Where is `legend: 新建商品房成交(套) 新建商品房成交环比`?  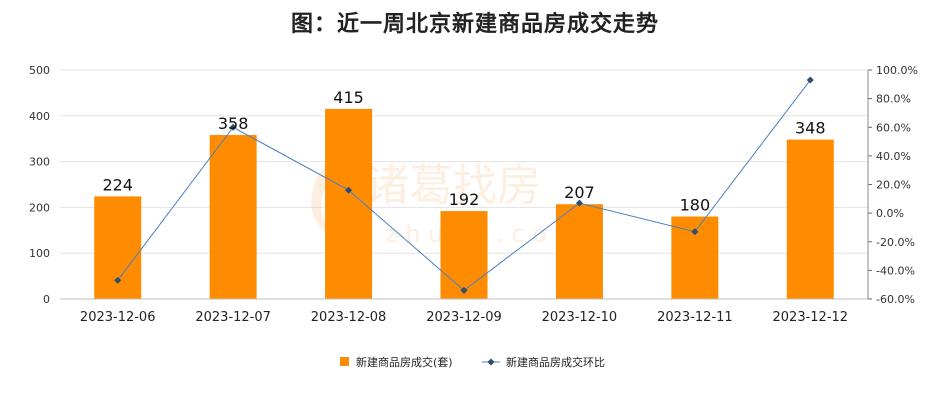 legend: 新建商品房成交(套) 新建商品房成交环比 is located at coordinates (472, 362).